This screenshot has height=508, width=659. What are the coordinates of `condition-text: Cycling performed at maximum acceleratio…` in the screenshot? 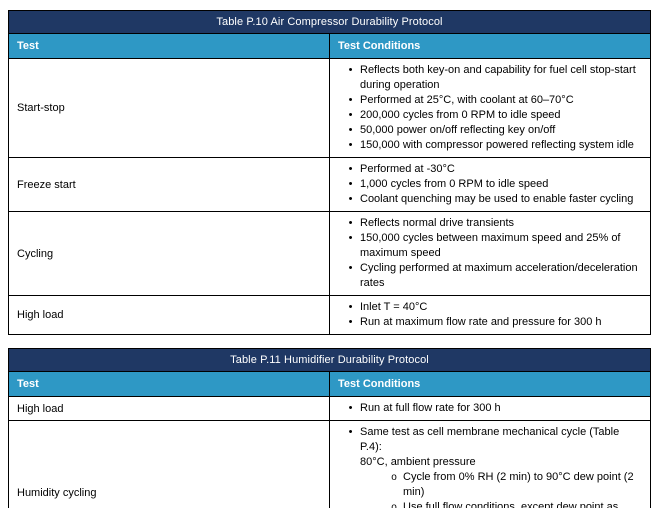 It's located at (499, 275).